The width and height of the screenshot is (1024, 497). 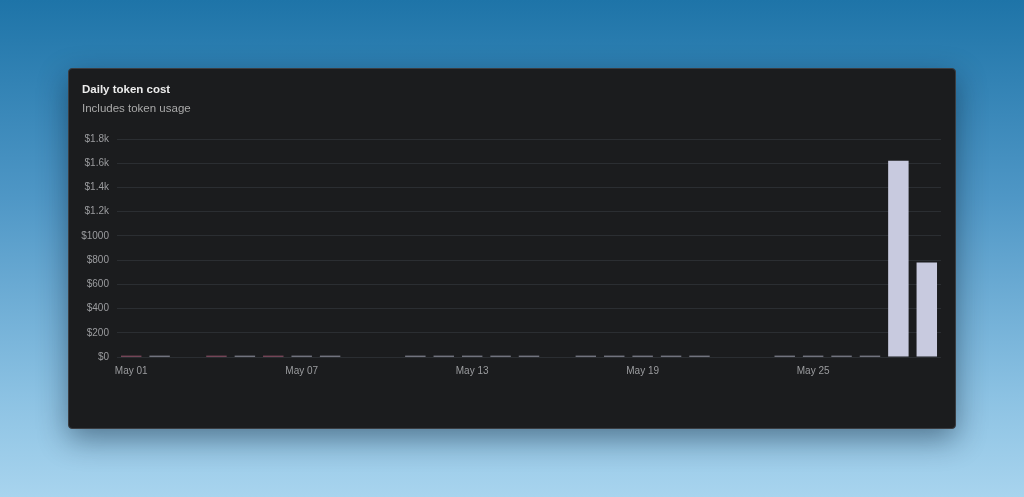 What do you see at coordinates (98, 332) in the screenshot?
I see `y-tick-label: $200` at bounding box center [98, 332].